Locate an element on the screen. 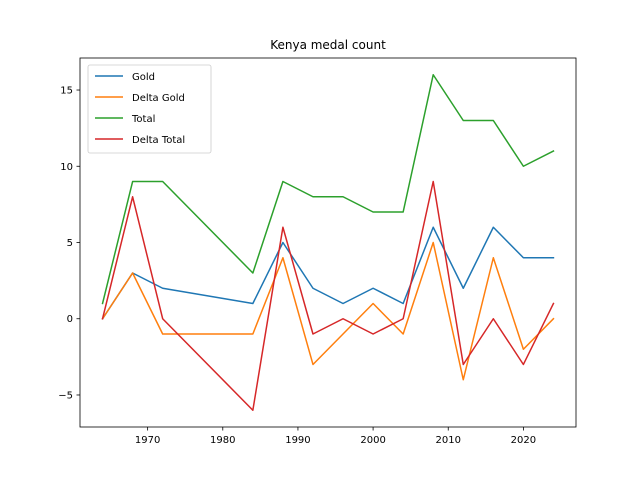 The height and width of the screenshot is (480, 640). legend-label: Gold is located at coordinates (143, 77).